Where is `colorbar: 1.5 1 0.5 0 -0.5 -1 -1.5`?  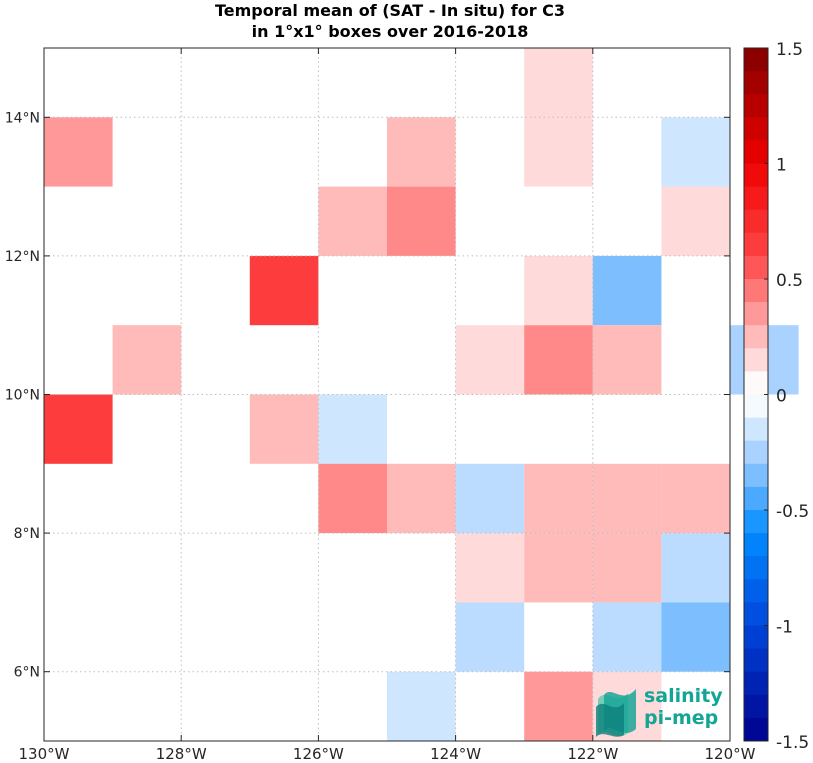 colorbar: 1.5 1 0.5 0 -0.5 -1 -1.5 is located at coordinates (776, 396).